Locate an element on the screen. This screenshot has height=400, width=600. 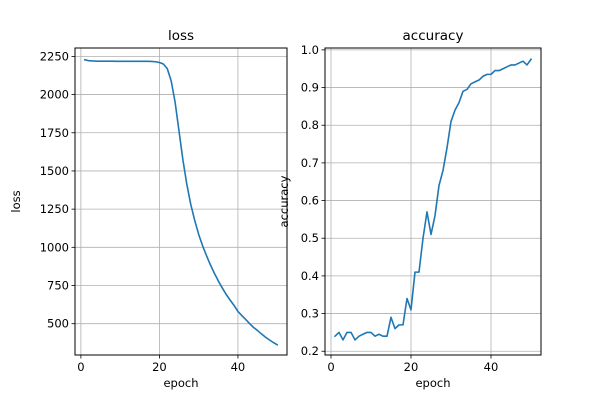
loss-y-tick-label: 750 is located at coordinates (58, 286).